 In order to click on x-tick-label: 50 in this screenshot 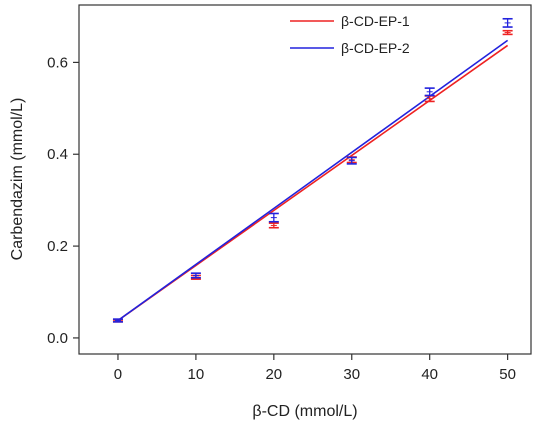, I will do `click(507, 374)`.